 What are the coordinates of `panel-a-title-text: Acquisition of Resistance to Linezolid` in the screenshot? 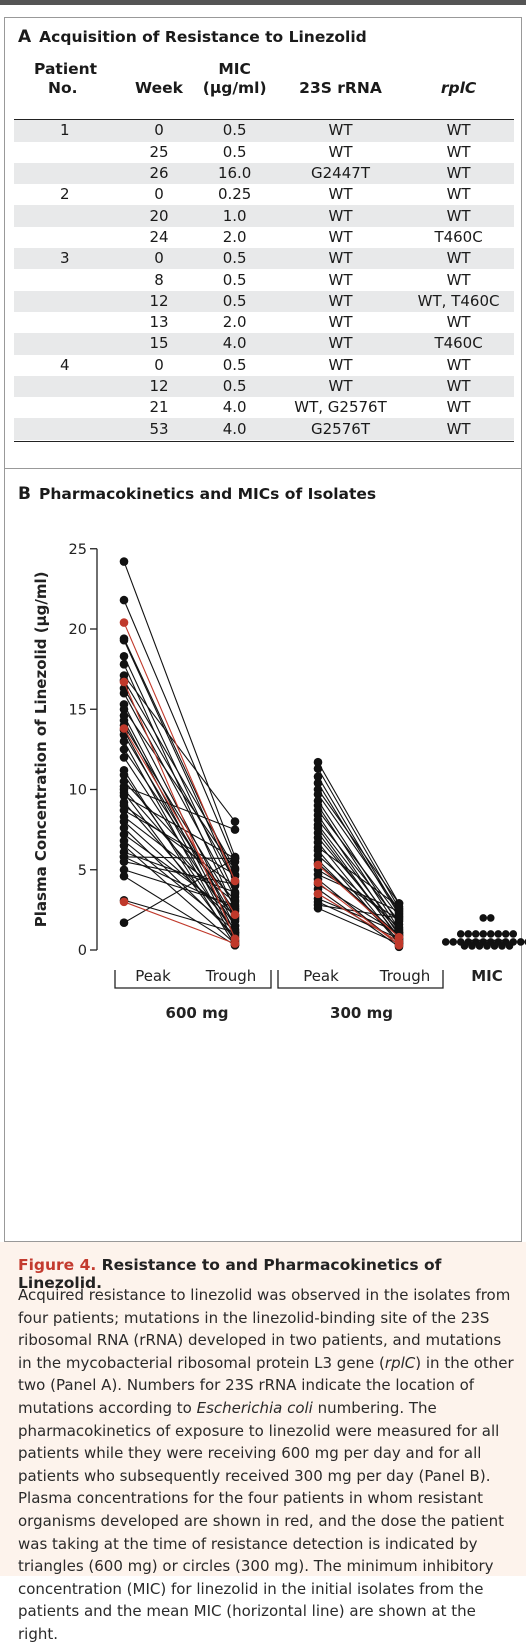 It's located at (203, 37).